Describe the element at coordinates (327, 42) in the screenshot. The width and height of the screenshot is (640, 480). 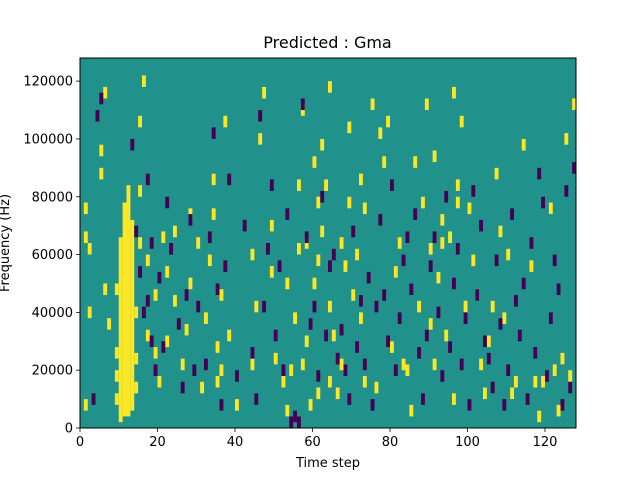
I see `chart-title: Predicted : Gma` at that location.